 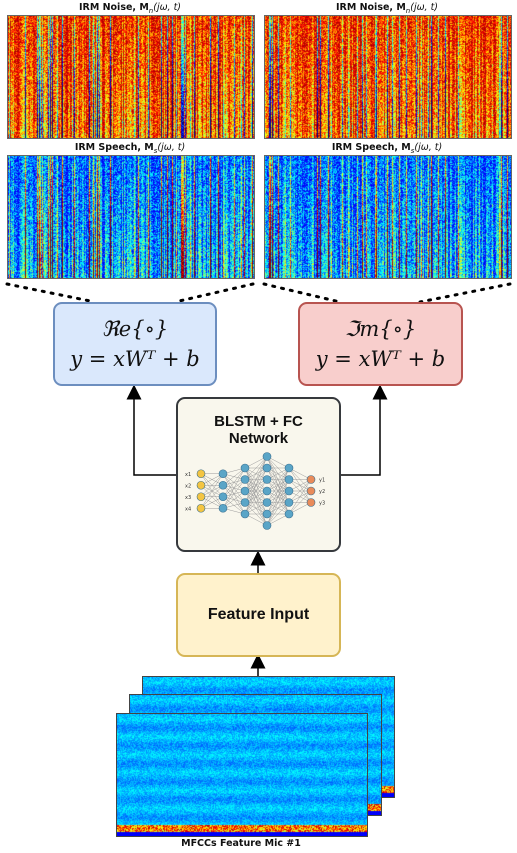 What do you see at coordinates (135, 344) in the screenshot?
I see `real-part-linear-box: ℜe{∘} y = xWᵀ + b` at bounding box center [135, 344].